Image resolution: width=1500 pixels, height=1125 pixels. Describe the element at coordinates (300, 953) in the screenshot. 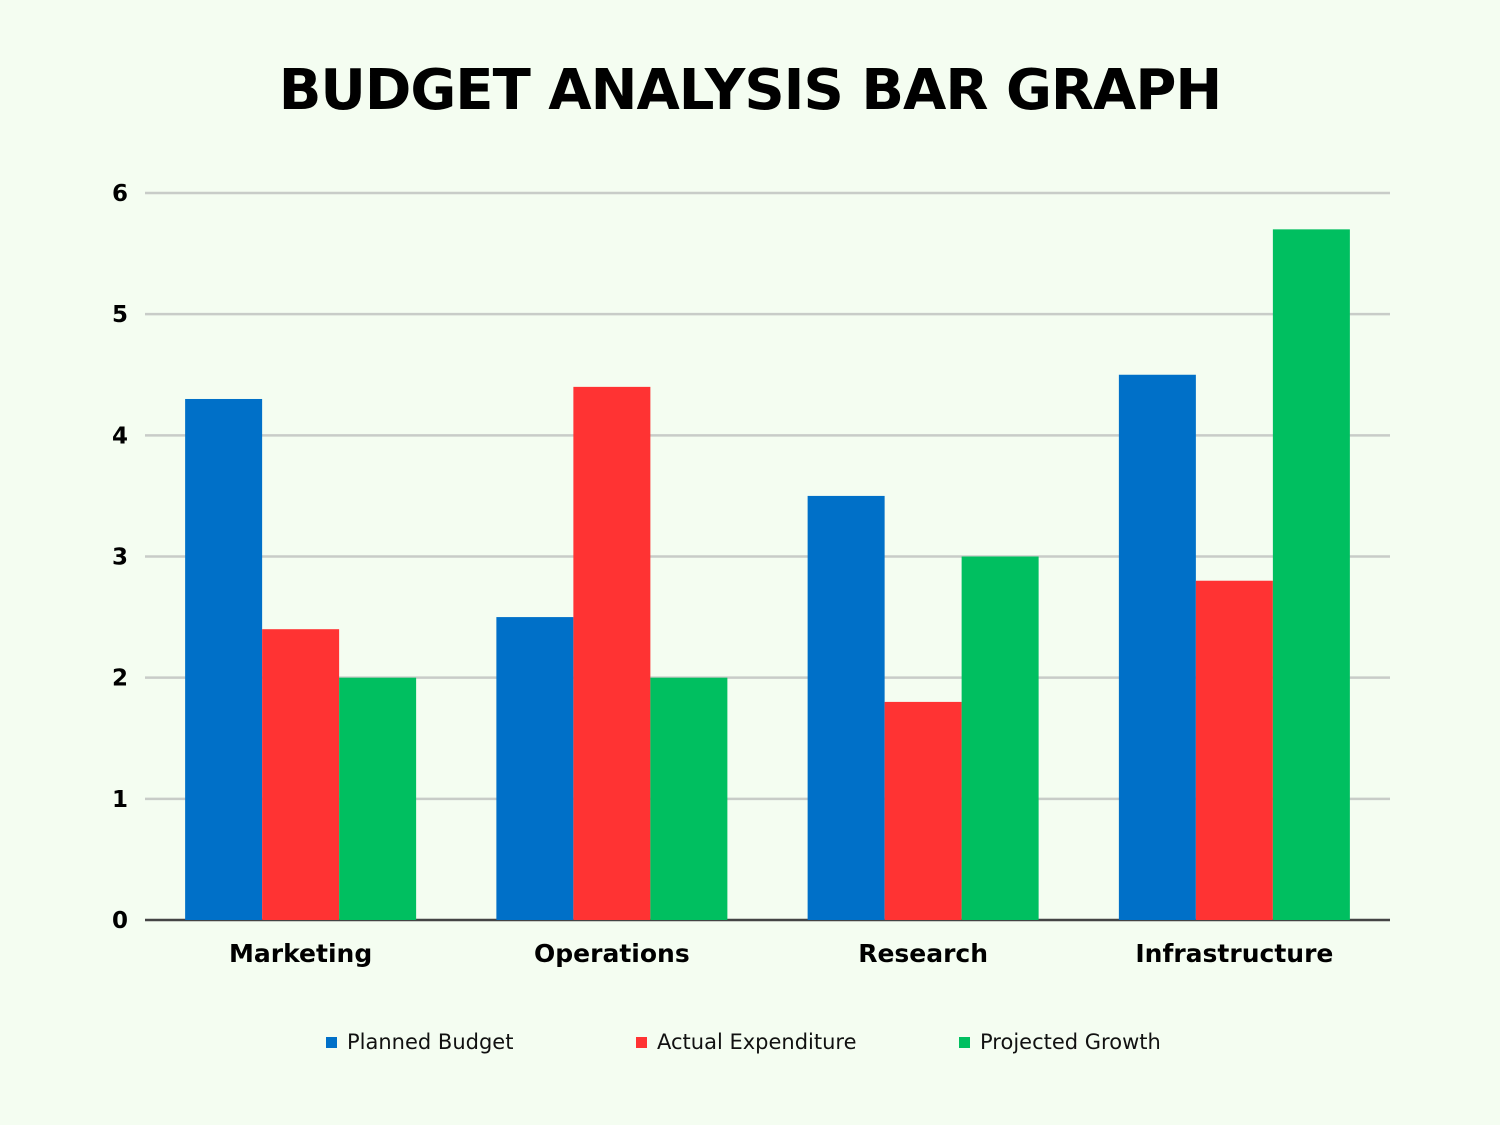

I see `x-tick-label: Marketing` at that location.